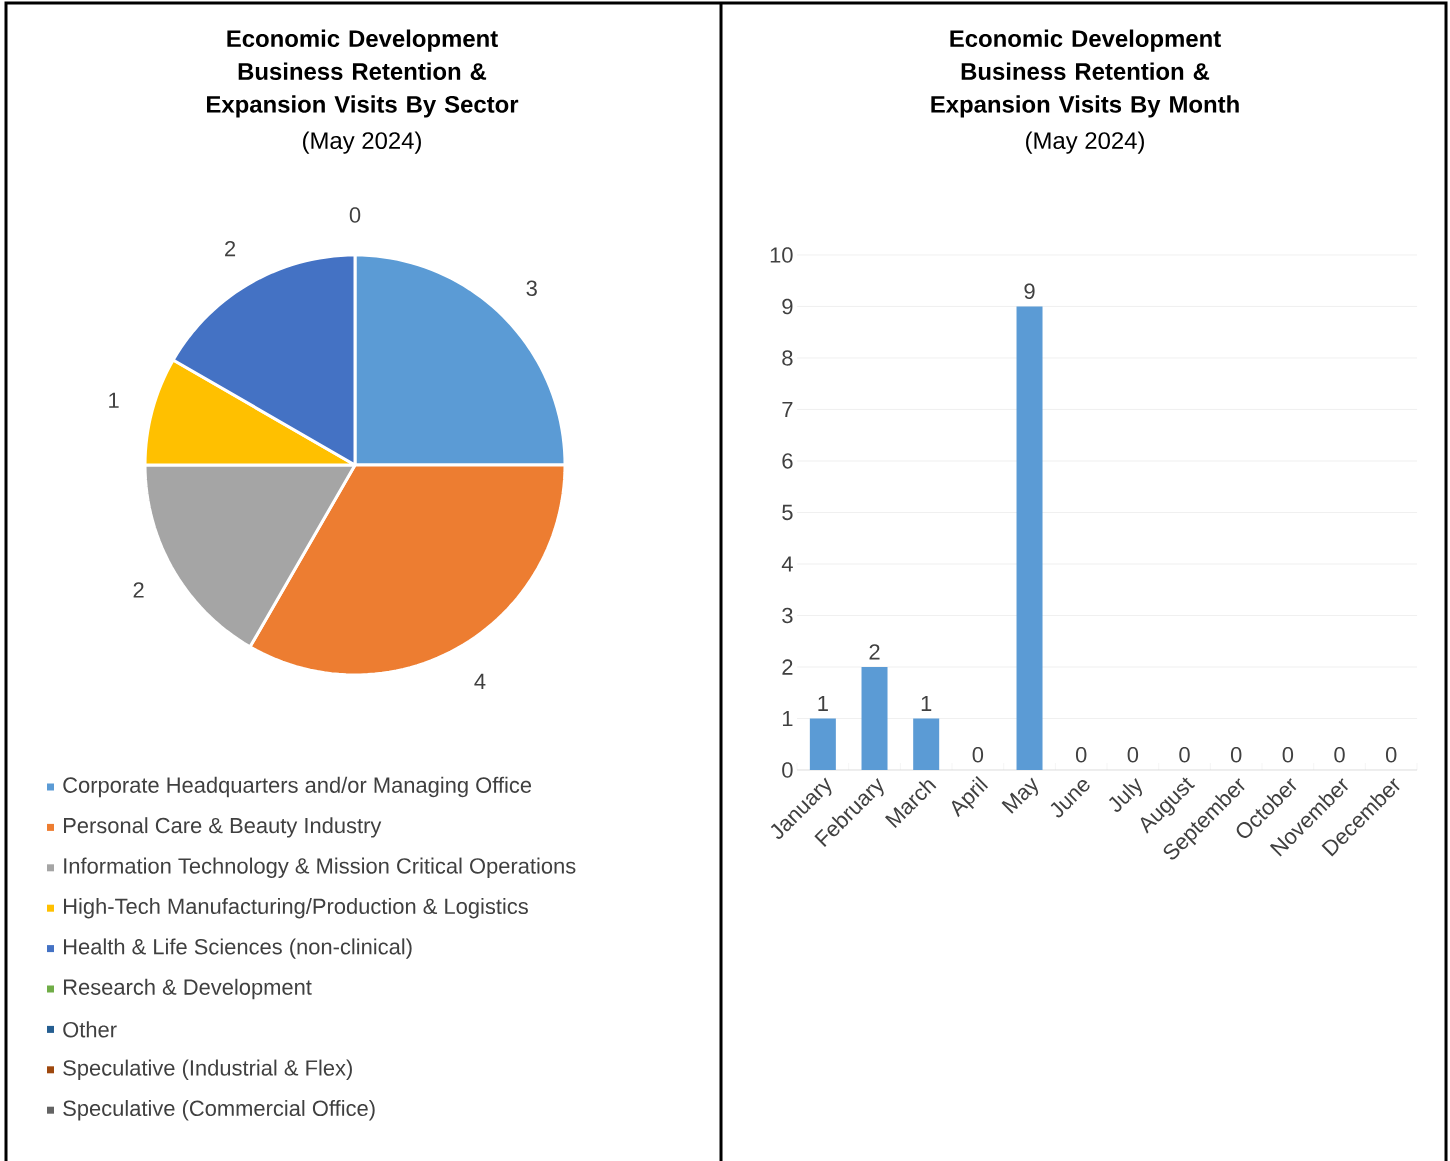  What do you see at coordinates (787, 512) in the screenshot?
I see `y-tick-label: 5` at bounding box center [787, 512].